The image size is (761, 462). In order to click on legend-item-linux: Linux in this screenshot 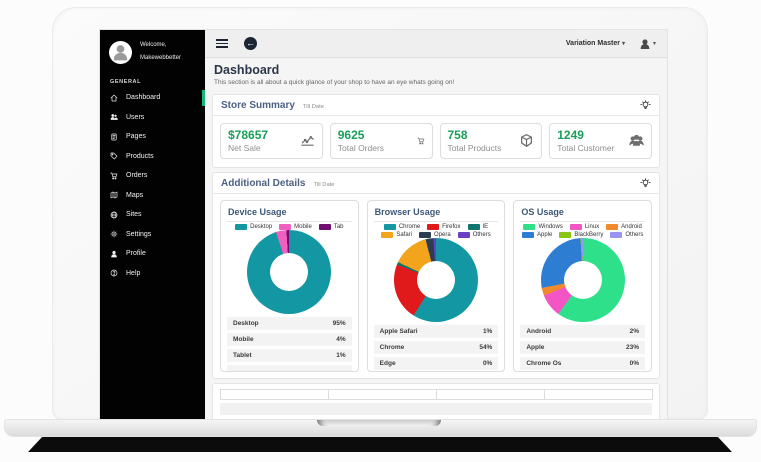, I will do `click(584, 227)`.